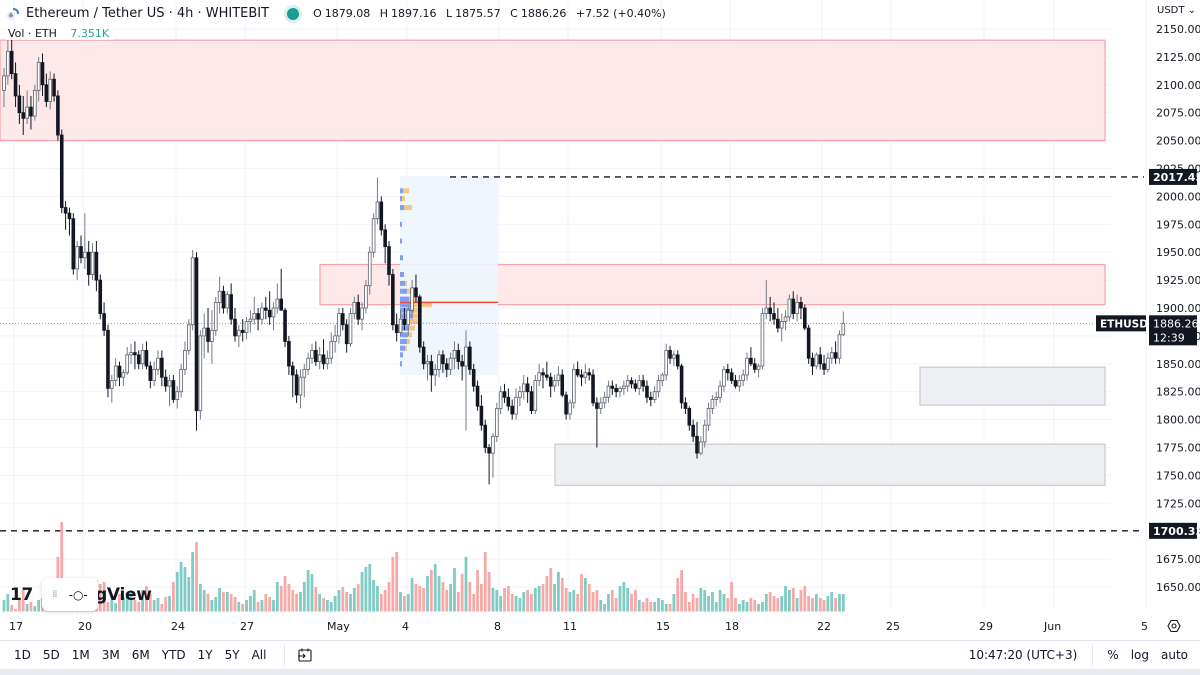 The image size is (1200, 675). Describe the element at coordinates (178, 626) in the screenshot. I see `time-axis-label: 24` at that location.